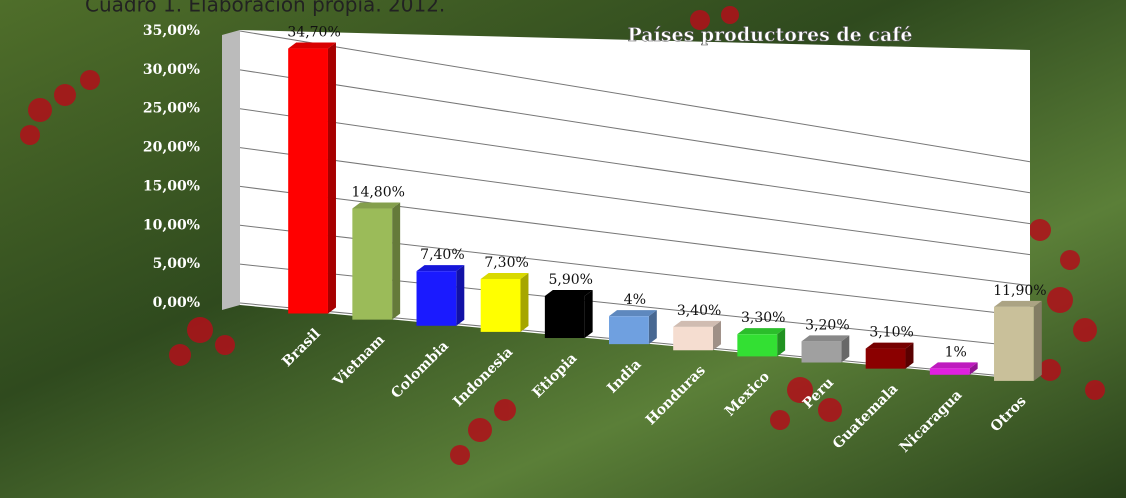 The width and height of the screenshot is (1126, 502). What do you see at coordinates (171, 148) in the screenshot?
I see `y-tick-label: 20,00%` at bounding box center [171, 148].